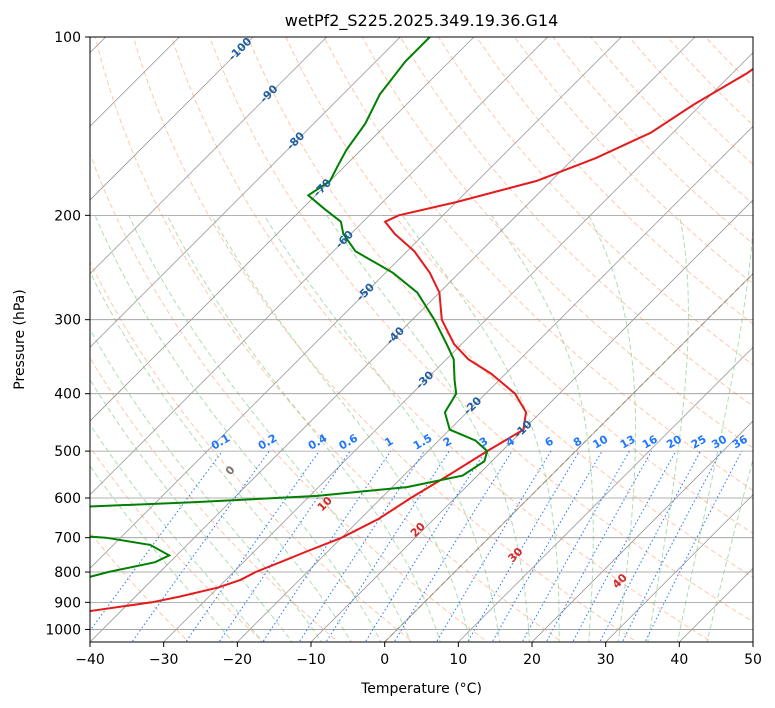 Image resolution: width=775 pixels, height=708 pixels. What do you see at coordinates (67, 395) in the screenshot?
I see `y-tick-label: 400` at bounding box center [67, 395].